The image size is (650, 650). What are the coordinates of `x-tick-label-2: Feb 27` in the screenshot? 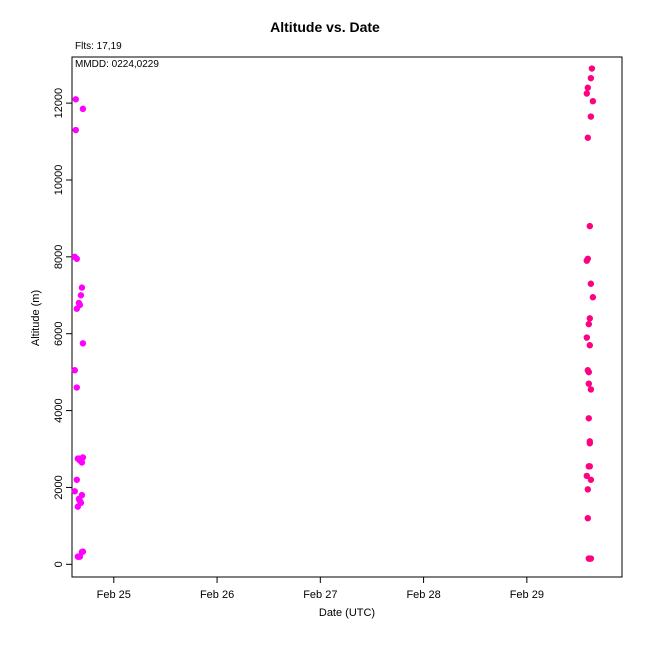 It's located at (320, 595).